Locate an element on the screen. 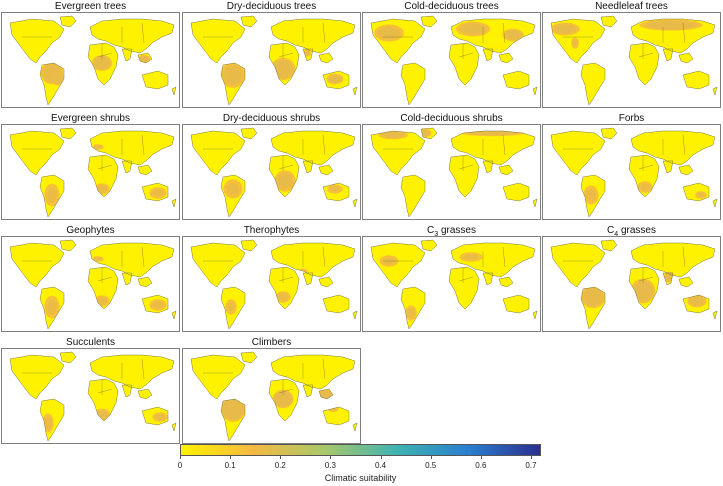 Image resolution: width=723 pixels, height=486 pixels. colorbar-tick-label: 0.6 is located at coordinates (481, 465).